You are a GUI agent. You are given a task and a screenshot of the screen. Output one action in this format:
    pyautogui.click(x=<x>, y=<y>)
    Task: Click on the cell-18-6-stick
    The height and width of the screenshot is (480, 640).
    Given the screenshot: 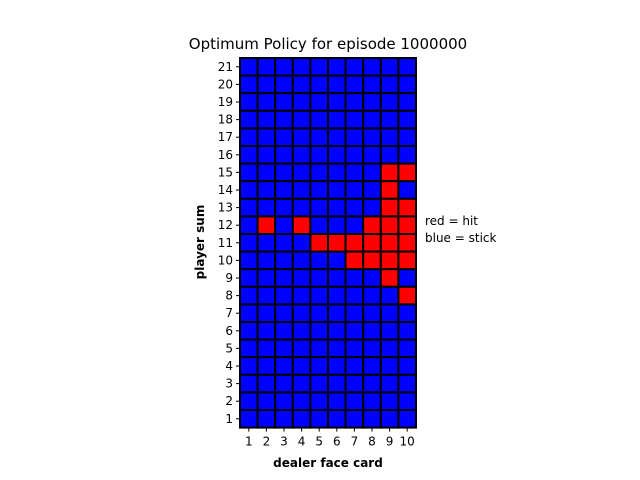 What is the action you would take?
    pyautogui.click(x=337, y=119)
    